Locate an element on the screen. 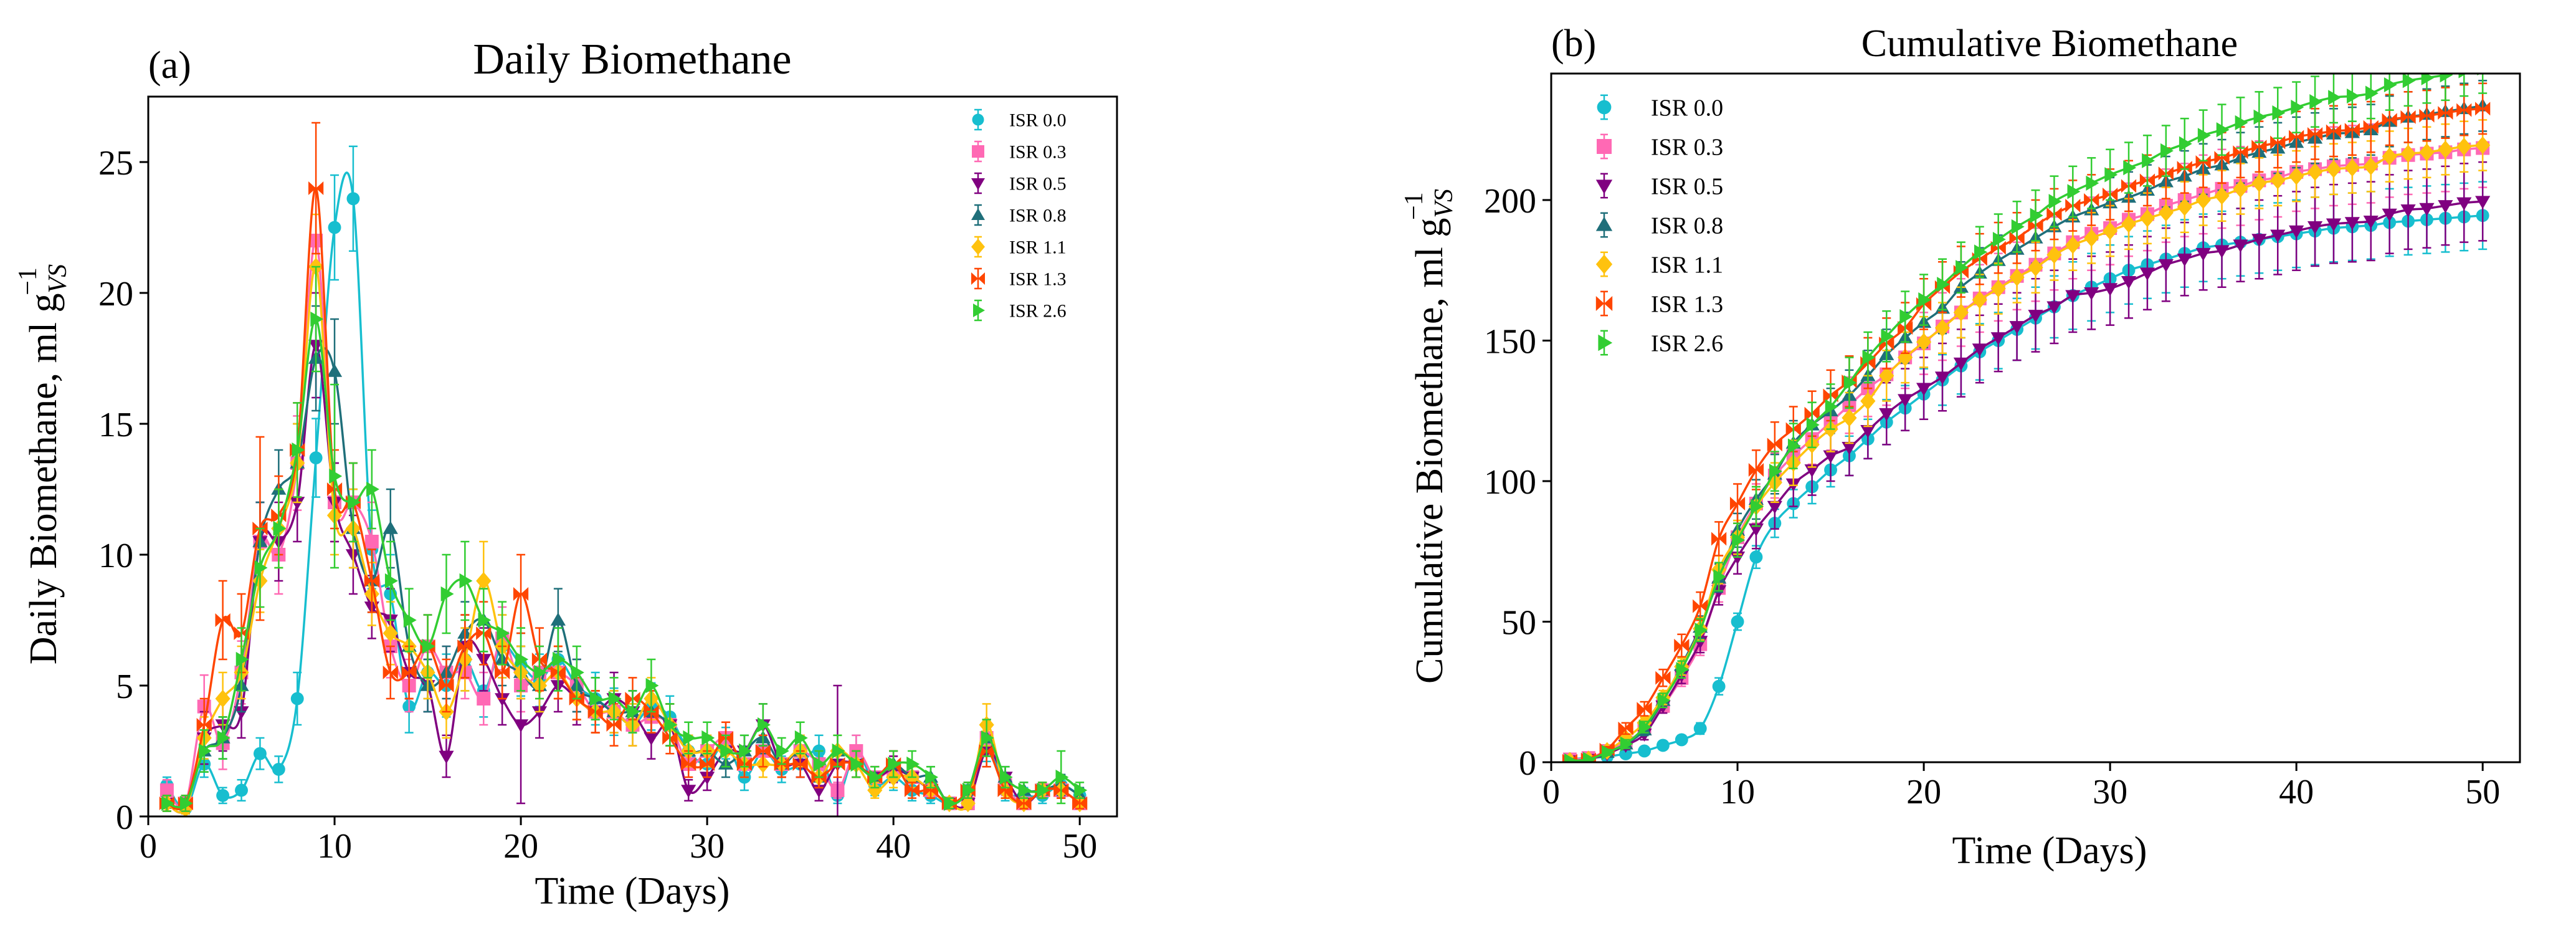 Image resolution: width=2576 pixels, height=928 pixels. panel-a-ylabel-main: Daily Biomethane, ml g is located at coordinates (43, 478).